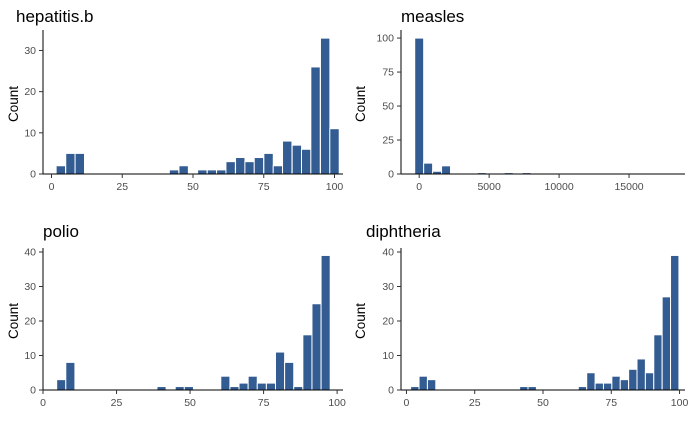  I want to click on panel-title: polio, so click(61, 231).